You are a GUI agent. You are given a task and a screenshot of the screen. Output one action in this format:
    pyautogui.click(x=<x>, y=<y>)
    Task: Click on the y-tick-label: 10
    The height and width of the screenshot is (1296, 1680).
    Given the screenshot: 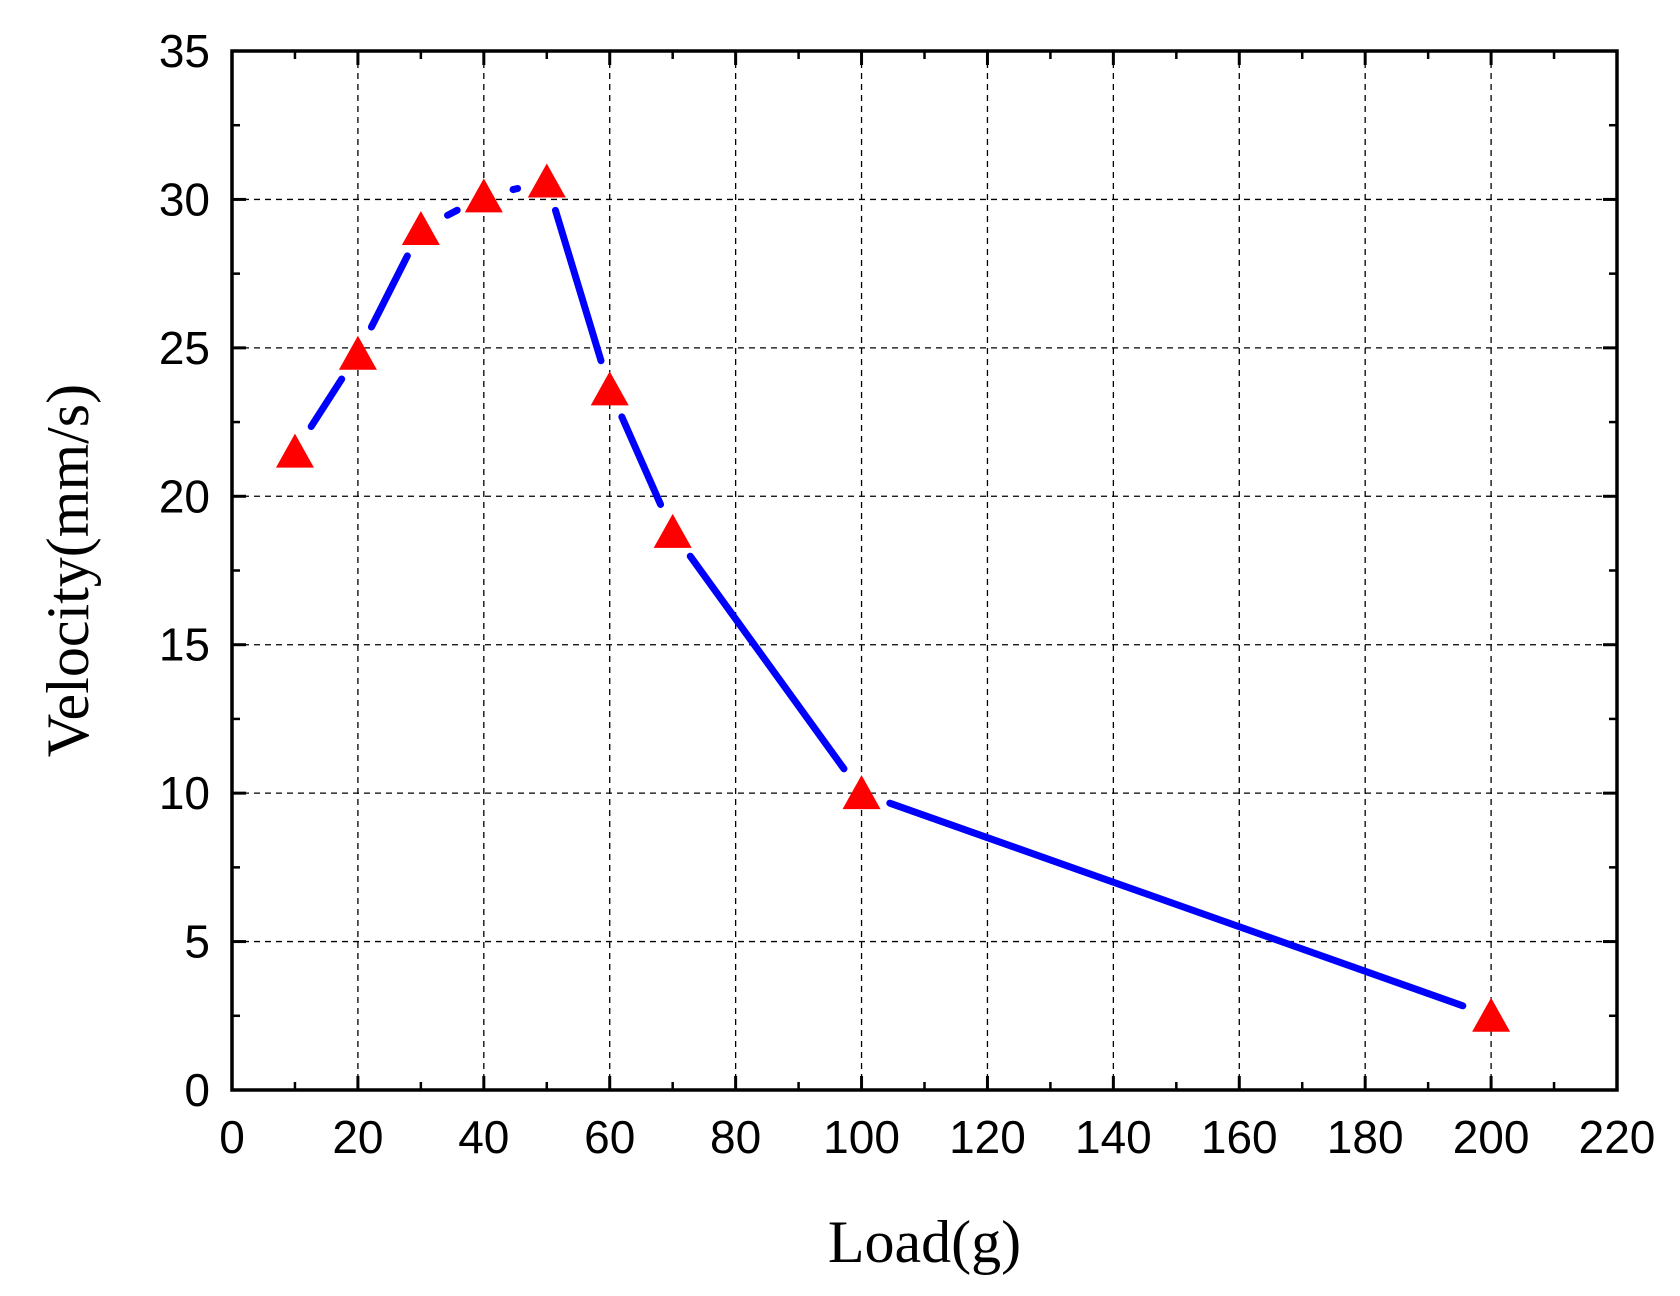 What is the action you would take?
    pyautogui.click(x=184, y=793)
    